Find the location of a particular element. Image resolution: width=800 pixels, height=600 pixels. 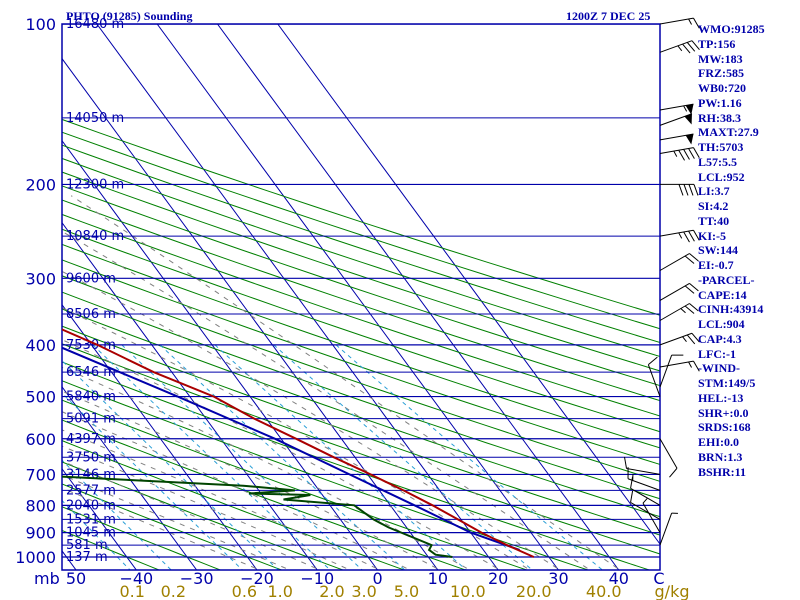

temperature-tick-label: 30 is located at coordinates (558, 578).